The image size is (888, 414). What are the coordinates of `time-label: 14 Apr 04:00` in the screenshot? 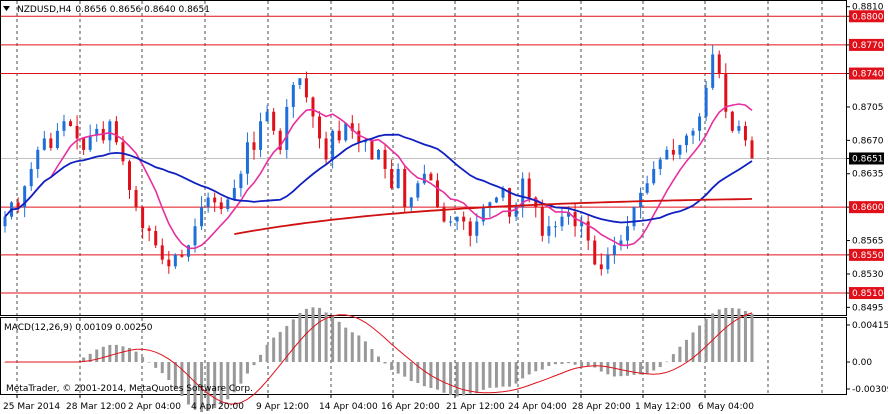 It's located at (348, 407).